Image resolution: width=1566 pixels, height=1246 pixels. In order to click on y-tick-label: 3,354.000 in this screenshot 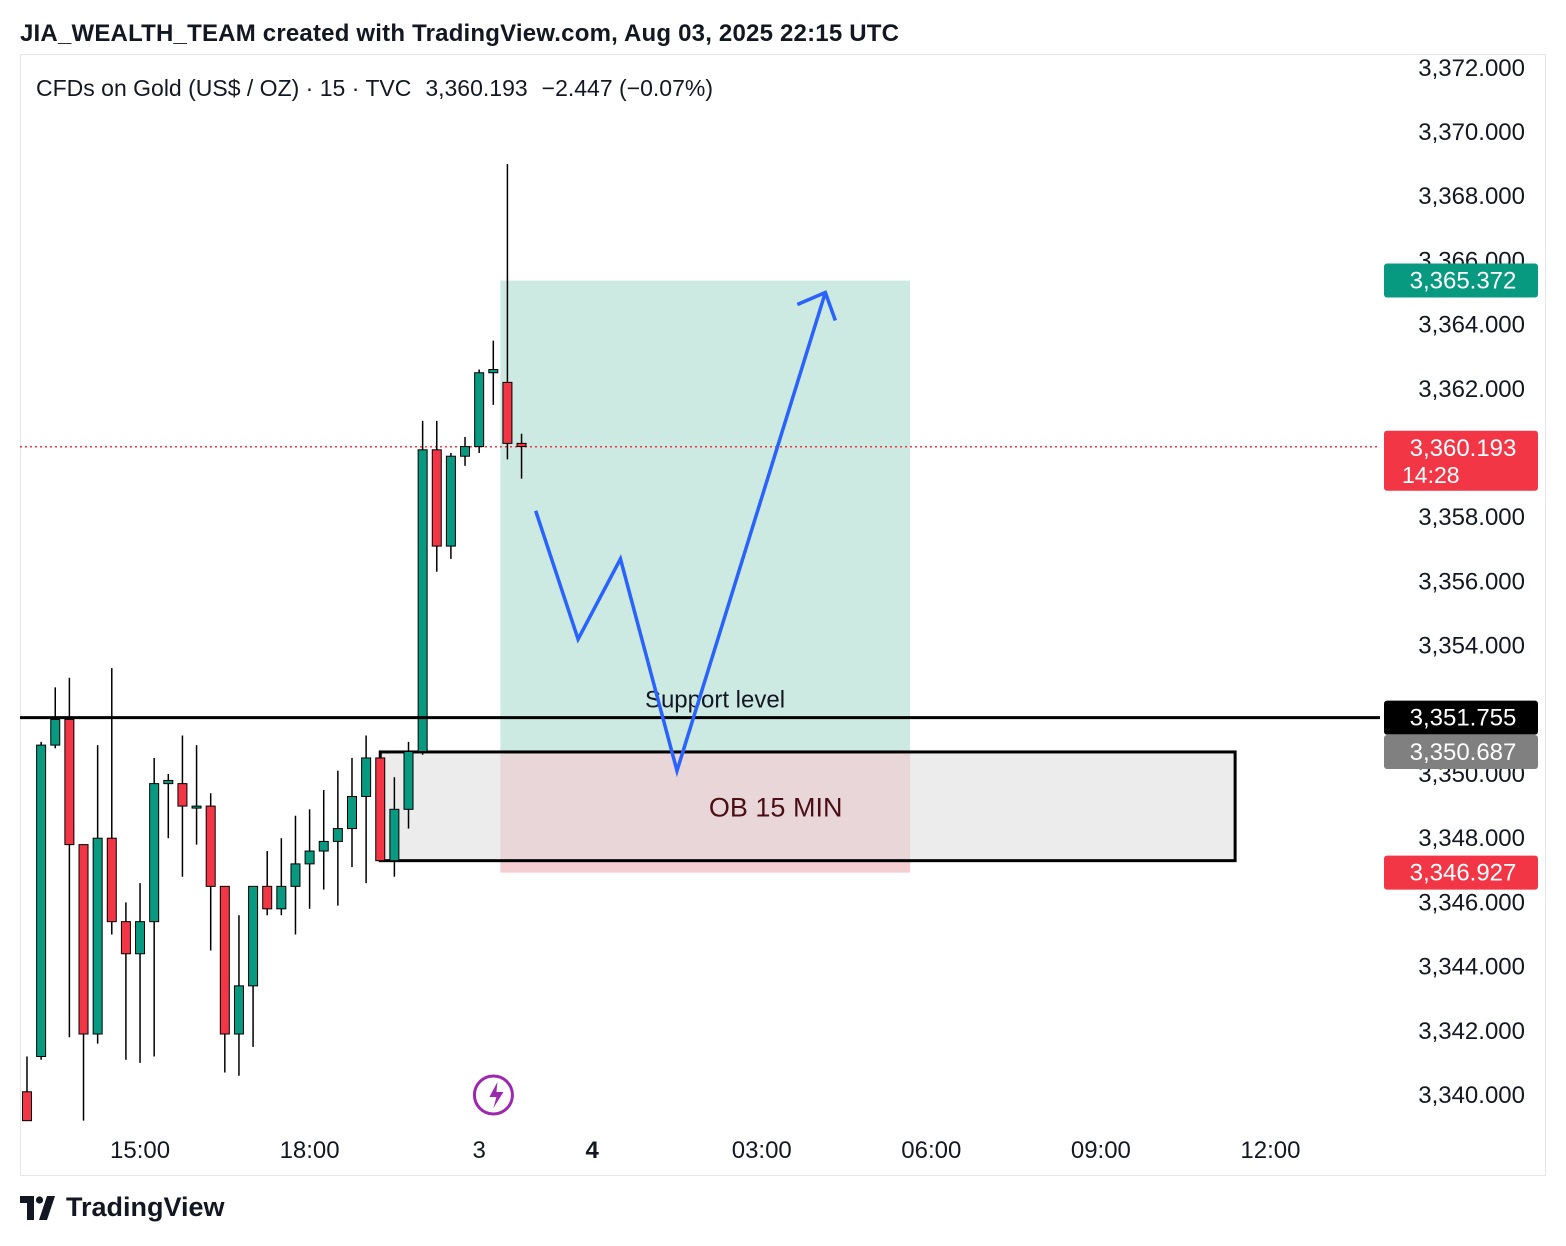, I will do `click(1471, 646)`.